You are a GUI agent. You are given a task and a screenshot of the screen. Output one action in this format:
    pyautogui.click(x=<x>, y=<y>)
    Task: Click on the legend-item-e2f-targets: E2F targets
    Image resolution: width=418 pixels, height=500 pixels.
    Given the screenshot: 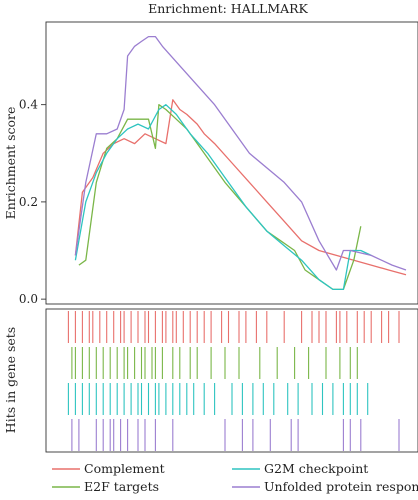 What is the action you would take?
    pyautogui.click(x=105, y=486)
    